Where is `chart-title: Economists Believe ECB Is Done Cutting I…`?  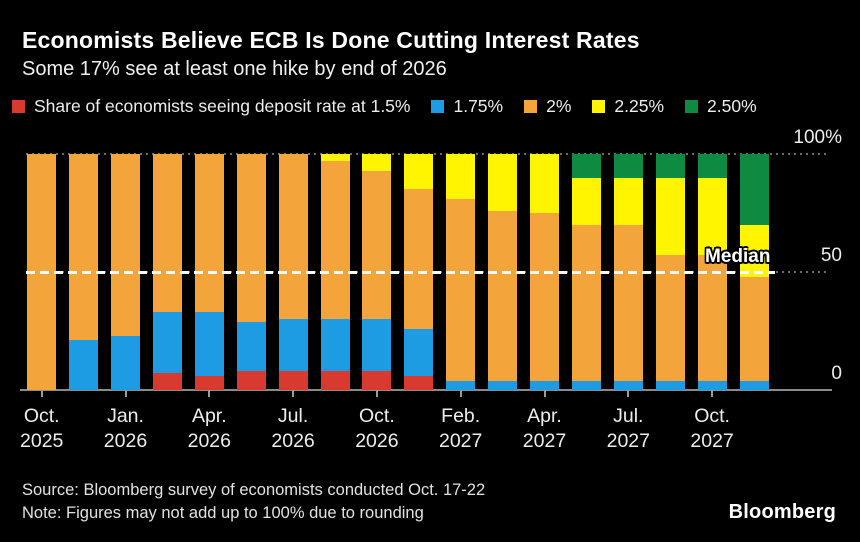
chart-title: Economists Believe ECB Is Done Cutting I… is located at coordinates (331, 40).